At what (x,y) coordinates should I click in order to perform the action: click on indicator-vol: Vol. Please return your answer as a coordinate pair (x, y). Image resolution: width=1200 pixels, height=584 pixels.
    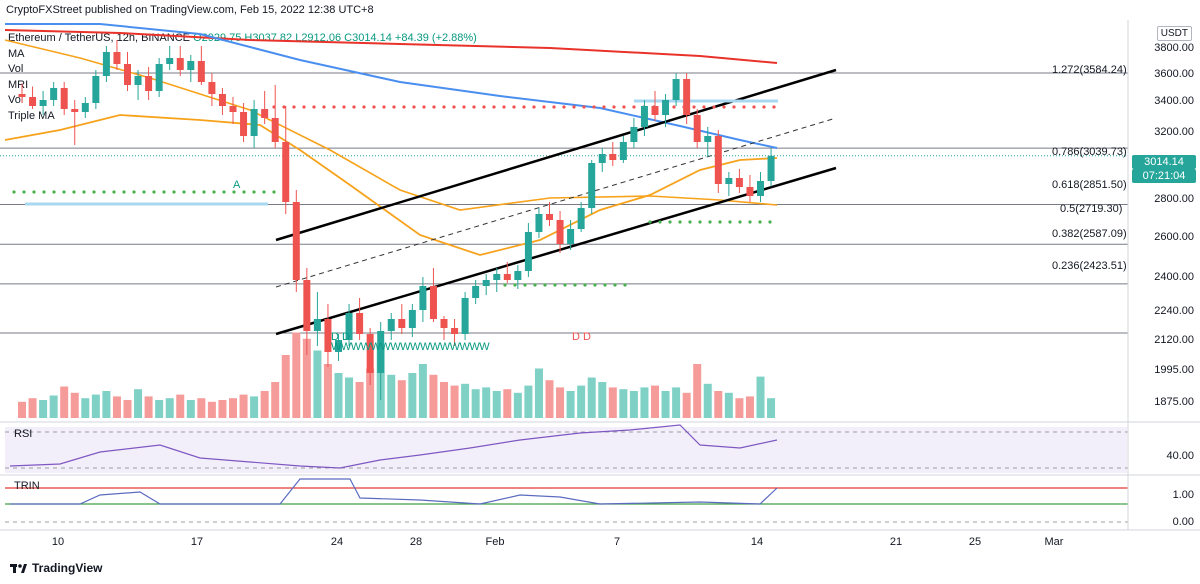
    Looking at the image, I should click on (16, 69).